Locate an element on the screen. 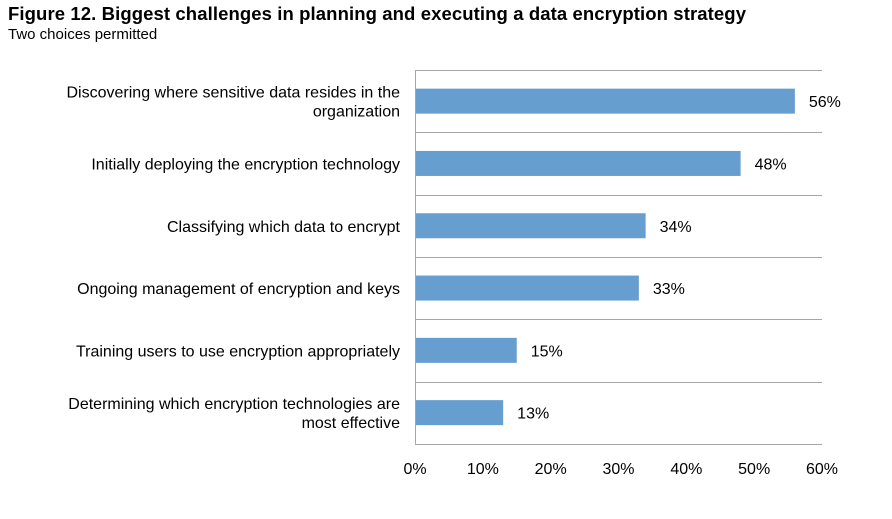 The image size is (892, 519). x-tick-label: 40% is located at coordinates (686, 469).